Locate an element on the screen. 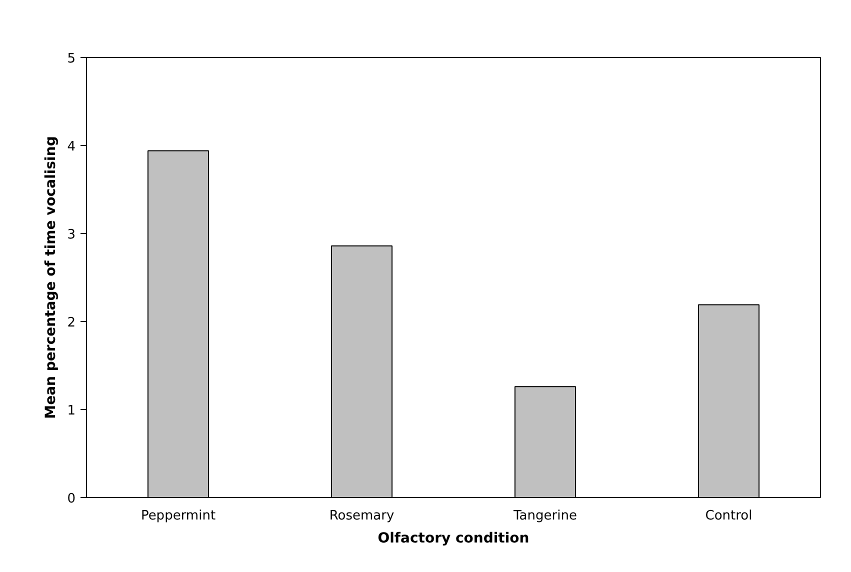 The image size is (851, 572). y-tick-label: 2 is located at coordinates (71, 323).